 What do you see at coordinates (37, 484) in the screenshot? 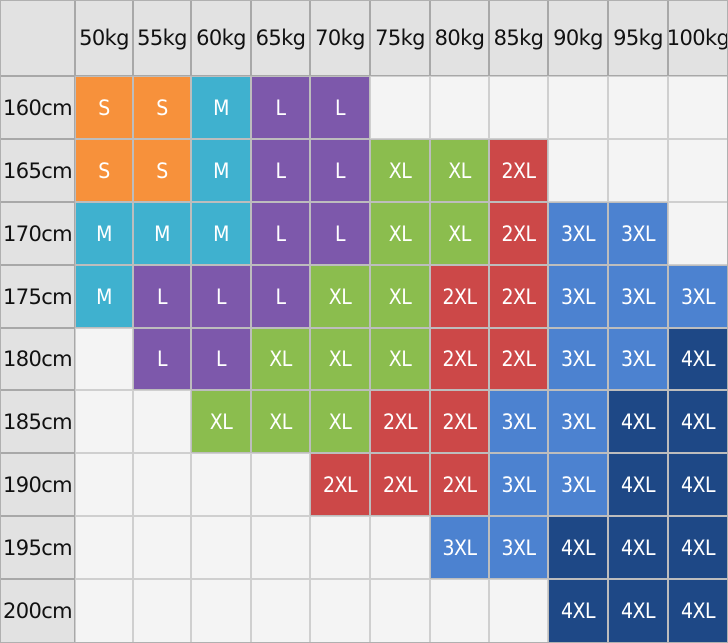
I see `height-header: 190cm` at bounding box center [37, 484].